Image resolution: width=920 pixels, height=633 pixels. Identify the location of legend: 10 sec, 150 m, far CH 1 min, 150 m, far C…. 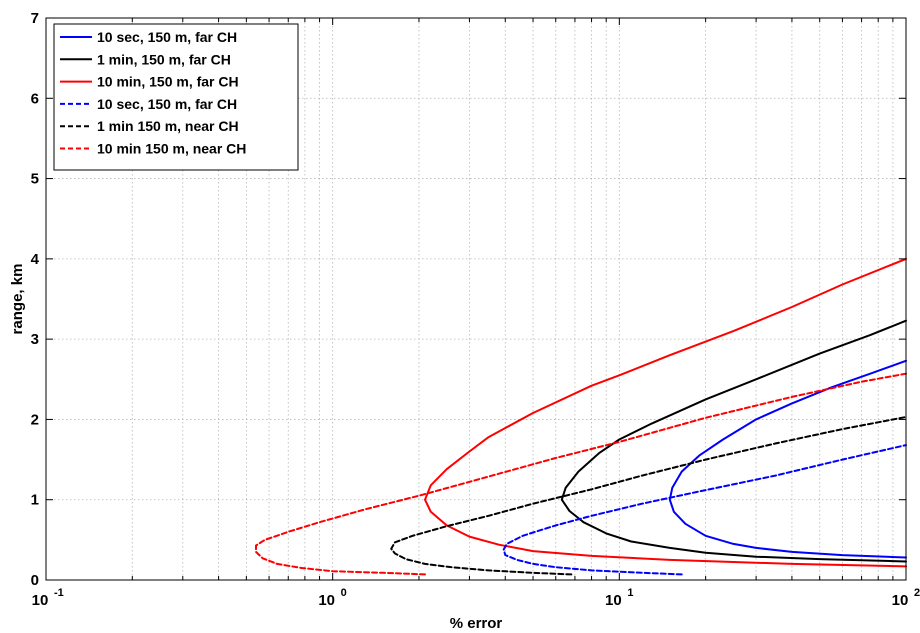
(176, 97).